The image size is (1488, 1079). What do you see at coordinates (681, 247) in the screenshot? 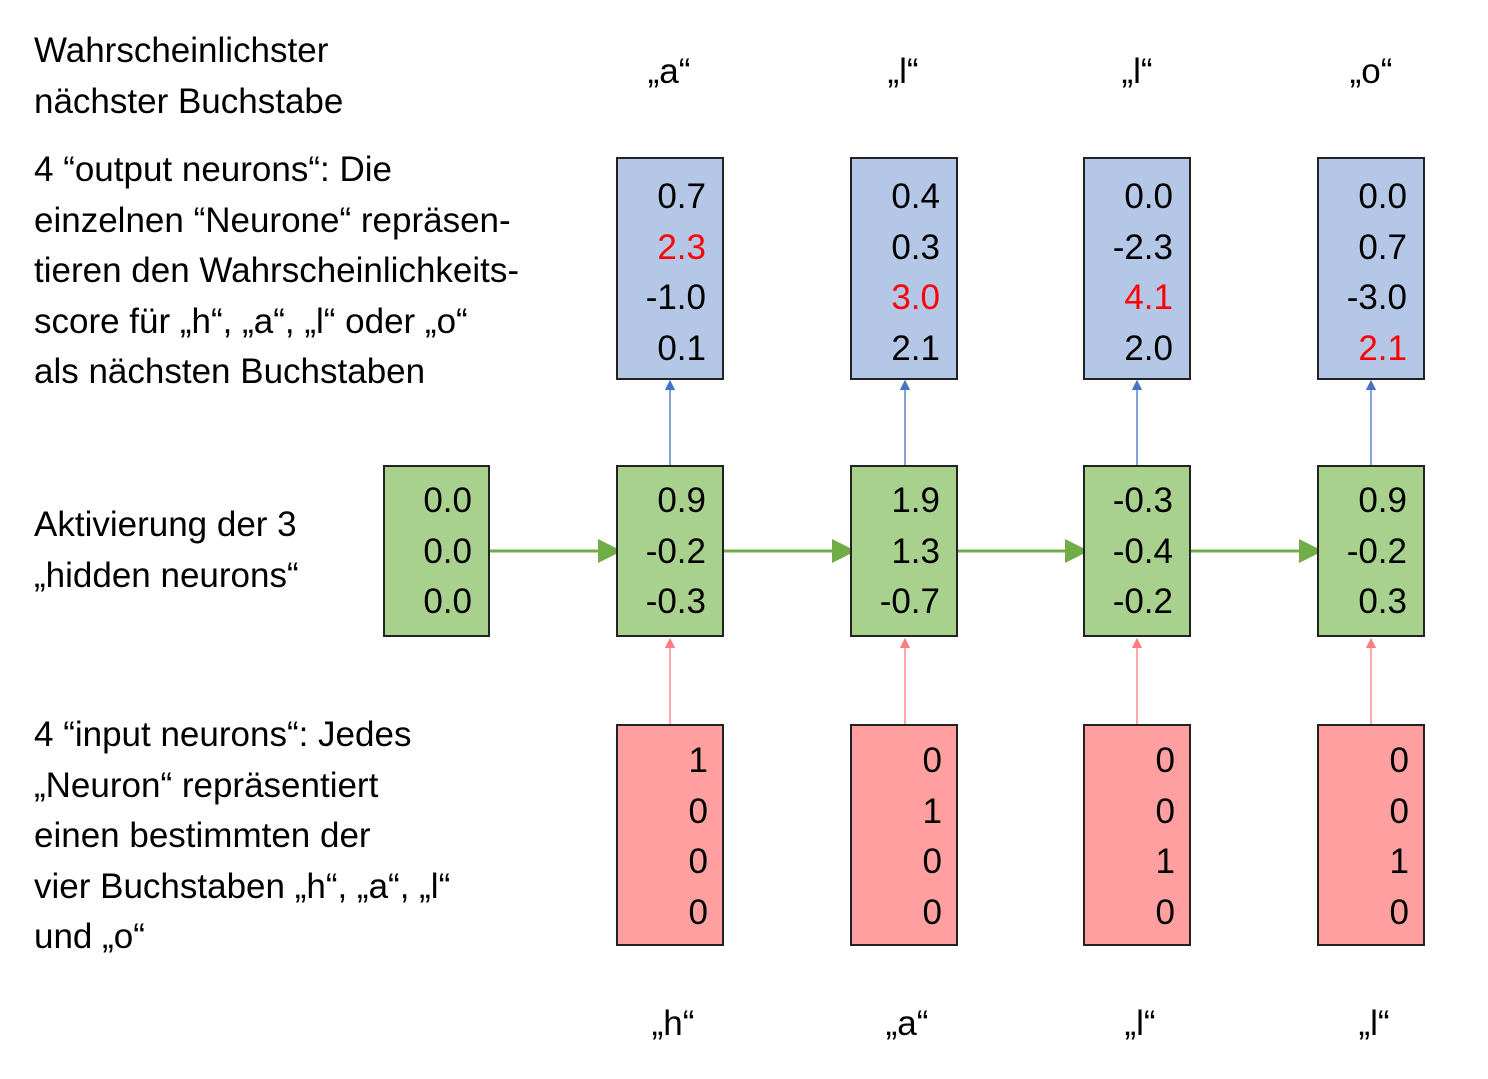
I see `output-value: 2.3` at bounding box center [681, 247].